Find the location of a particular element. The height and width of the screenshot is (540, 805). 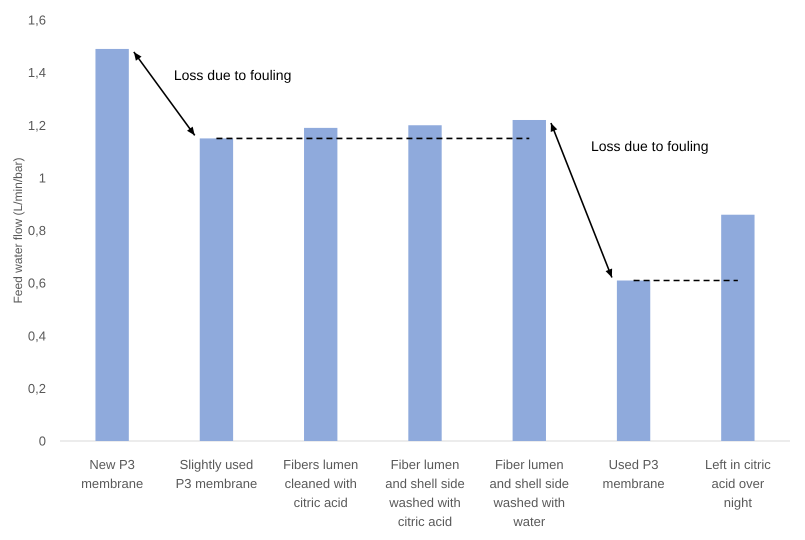

y-tick-label: 0,2 is located at coordinates (37, 388).